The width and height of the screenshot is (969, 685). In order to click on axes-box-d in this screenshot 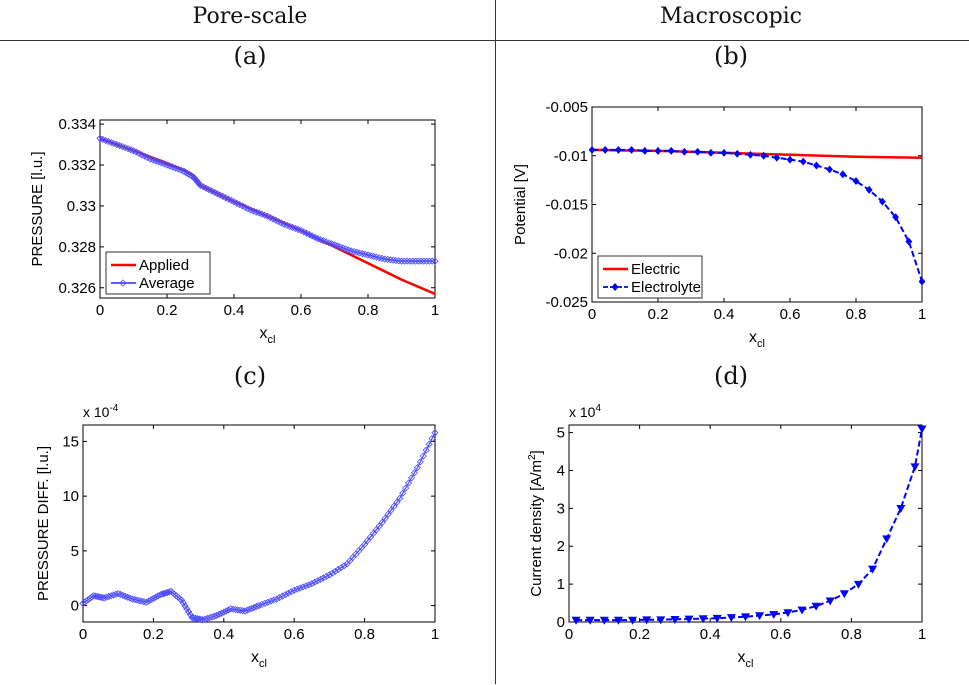, I will do `click(745, 523)`.